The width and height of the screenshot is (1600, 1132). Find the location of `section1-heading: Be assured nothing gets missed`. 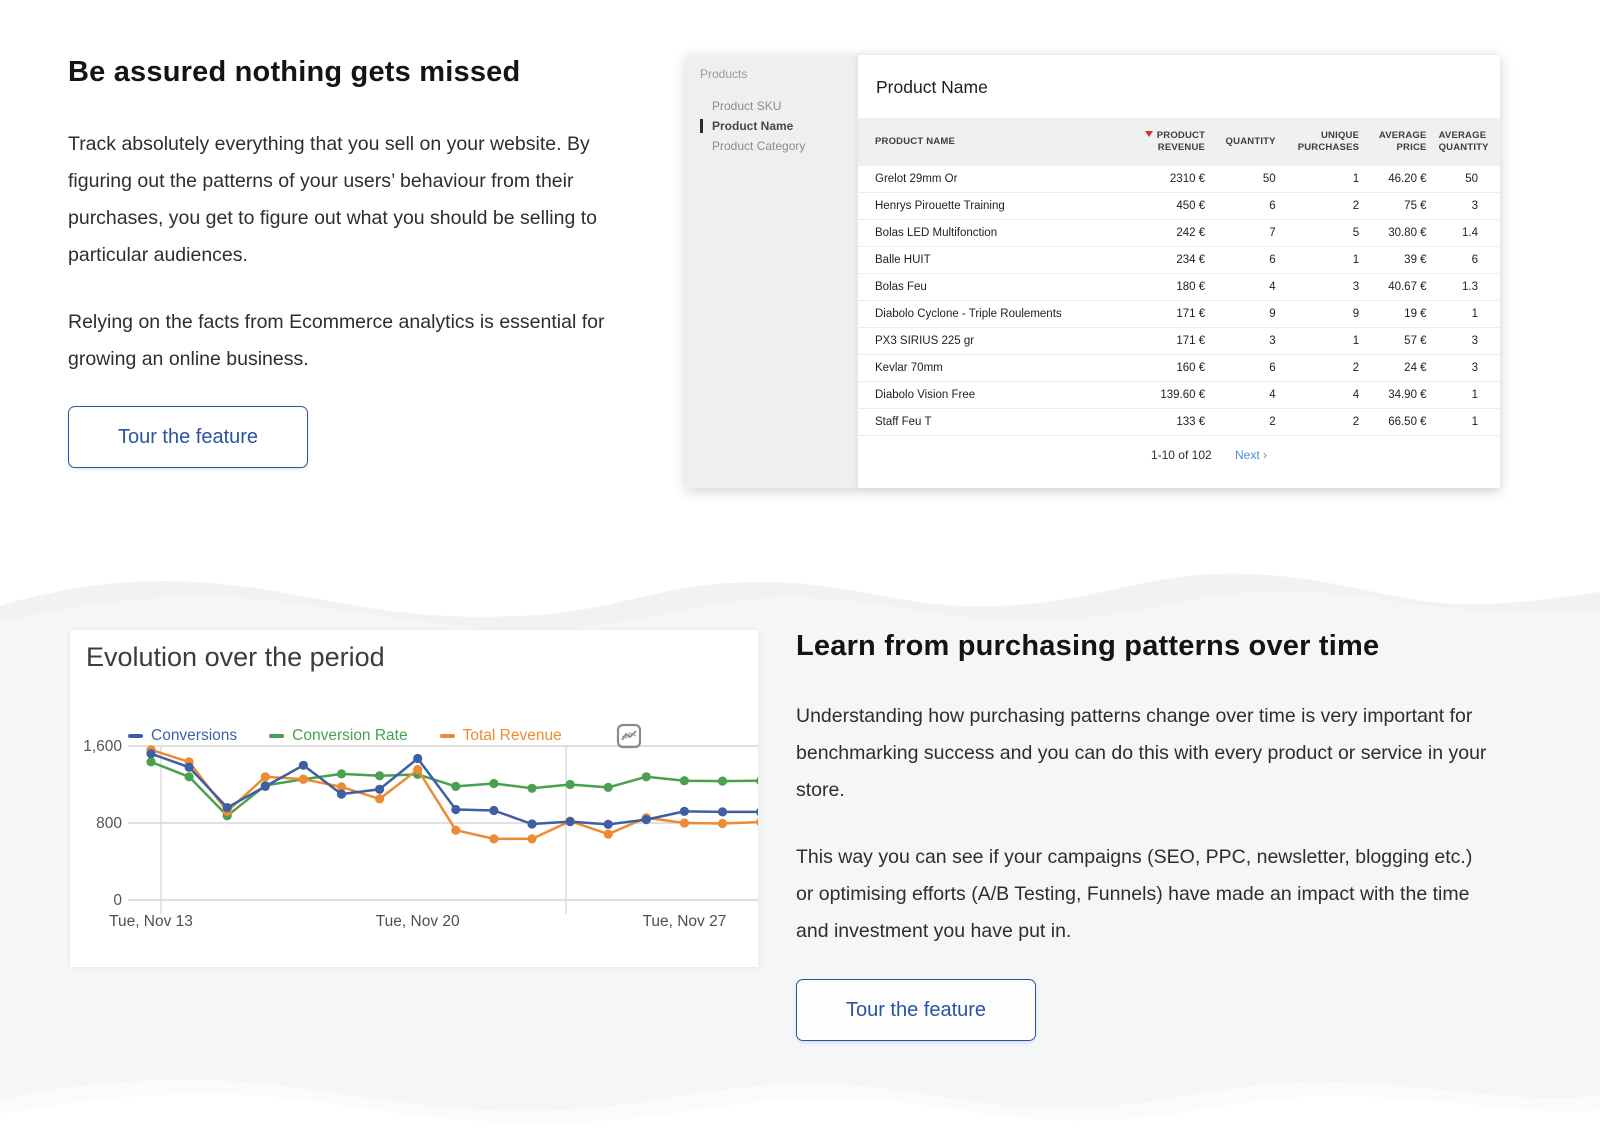

section1-heading: Be assured nothing gets missed is located at coordinates (294, 72).